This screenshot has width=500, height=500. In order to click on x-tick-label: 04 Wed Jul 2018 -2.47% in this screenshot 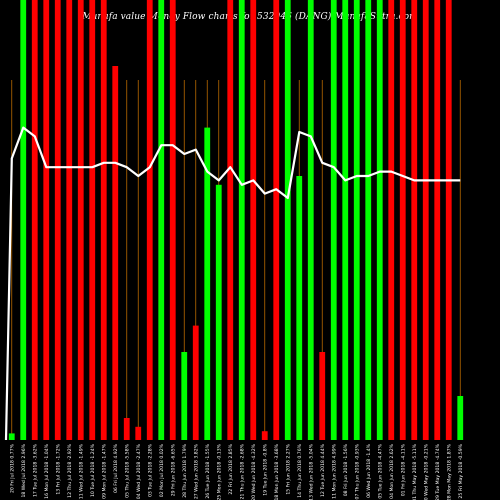, I will do `click(139, 471)`.